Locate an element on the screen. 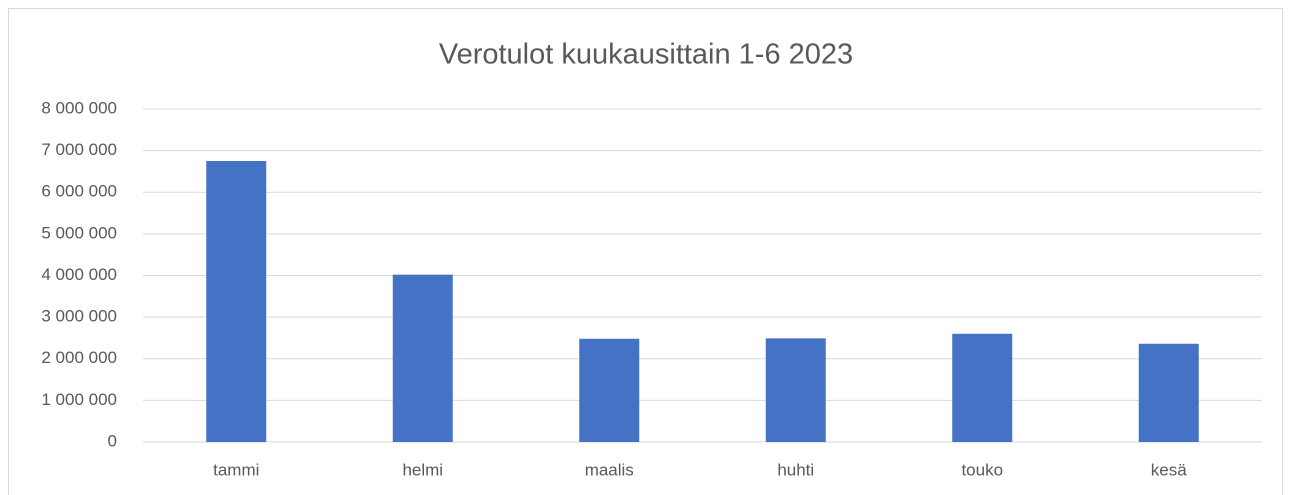 The image size is (1291, 495). x-tick-label: huhti is located at coordinates (795, 469).